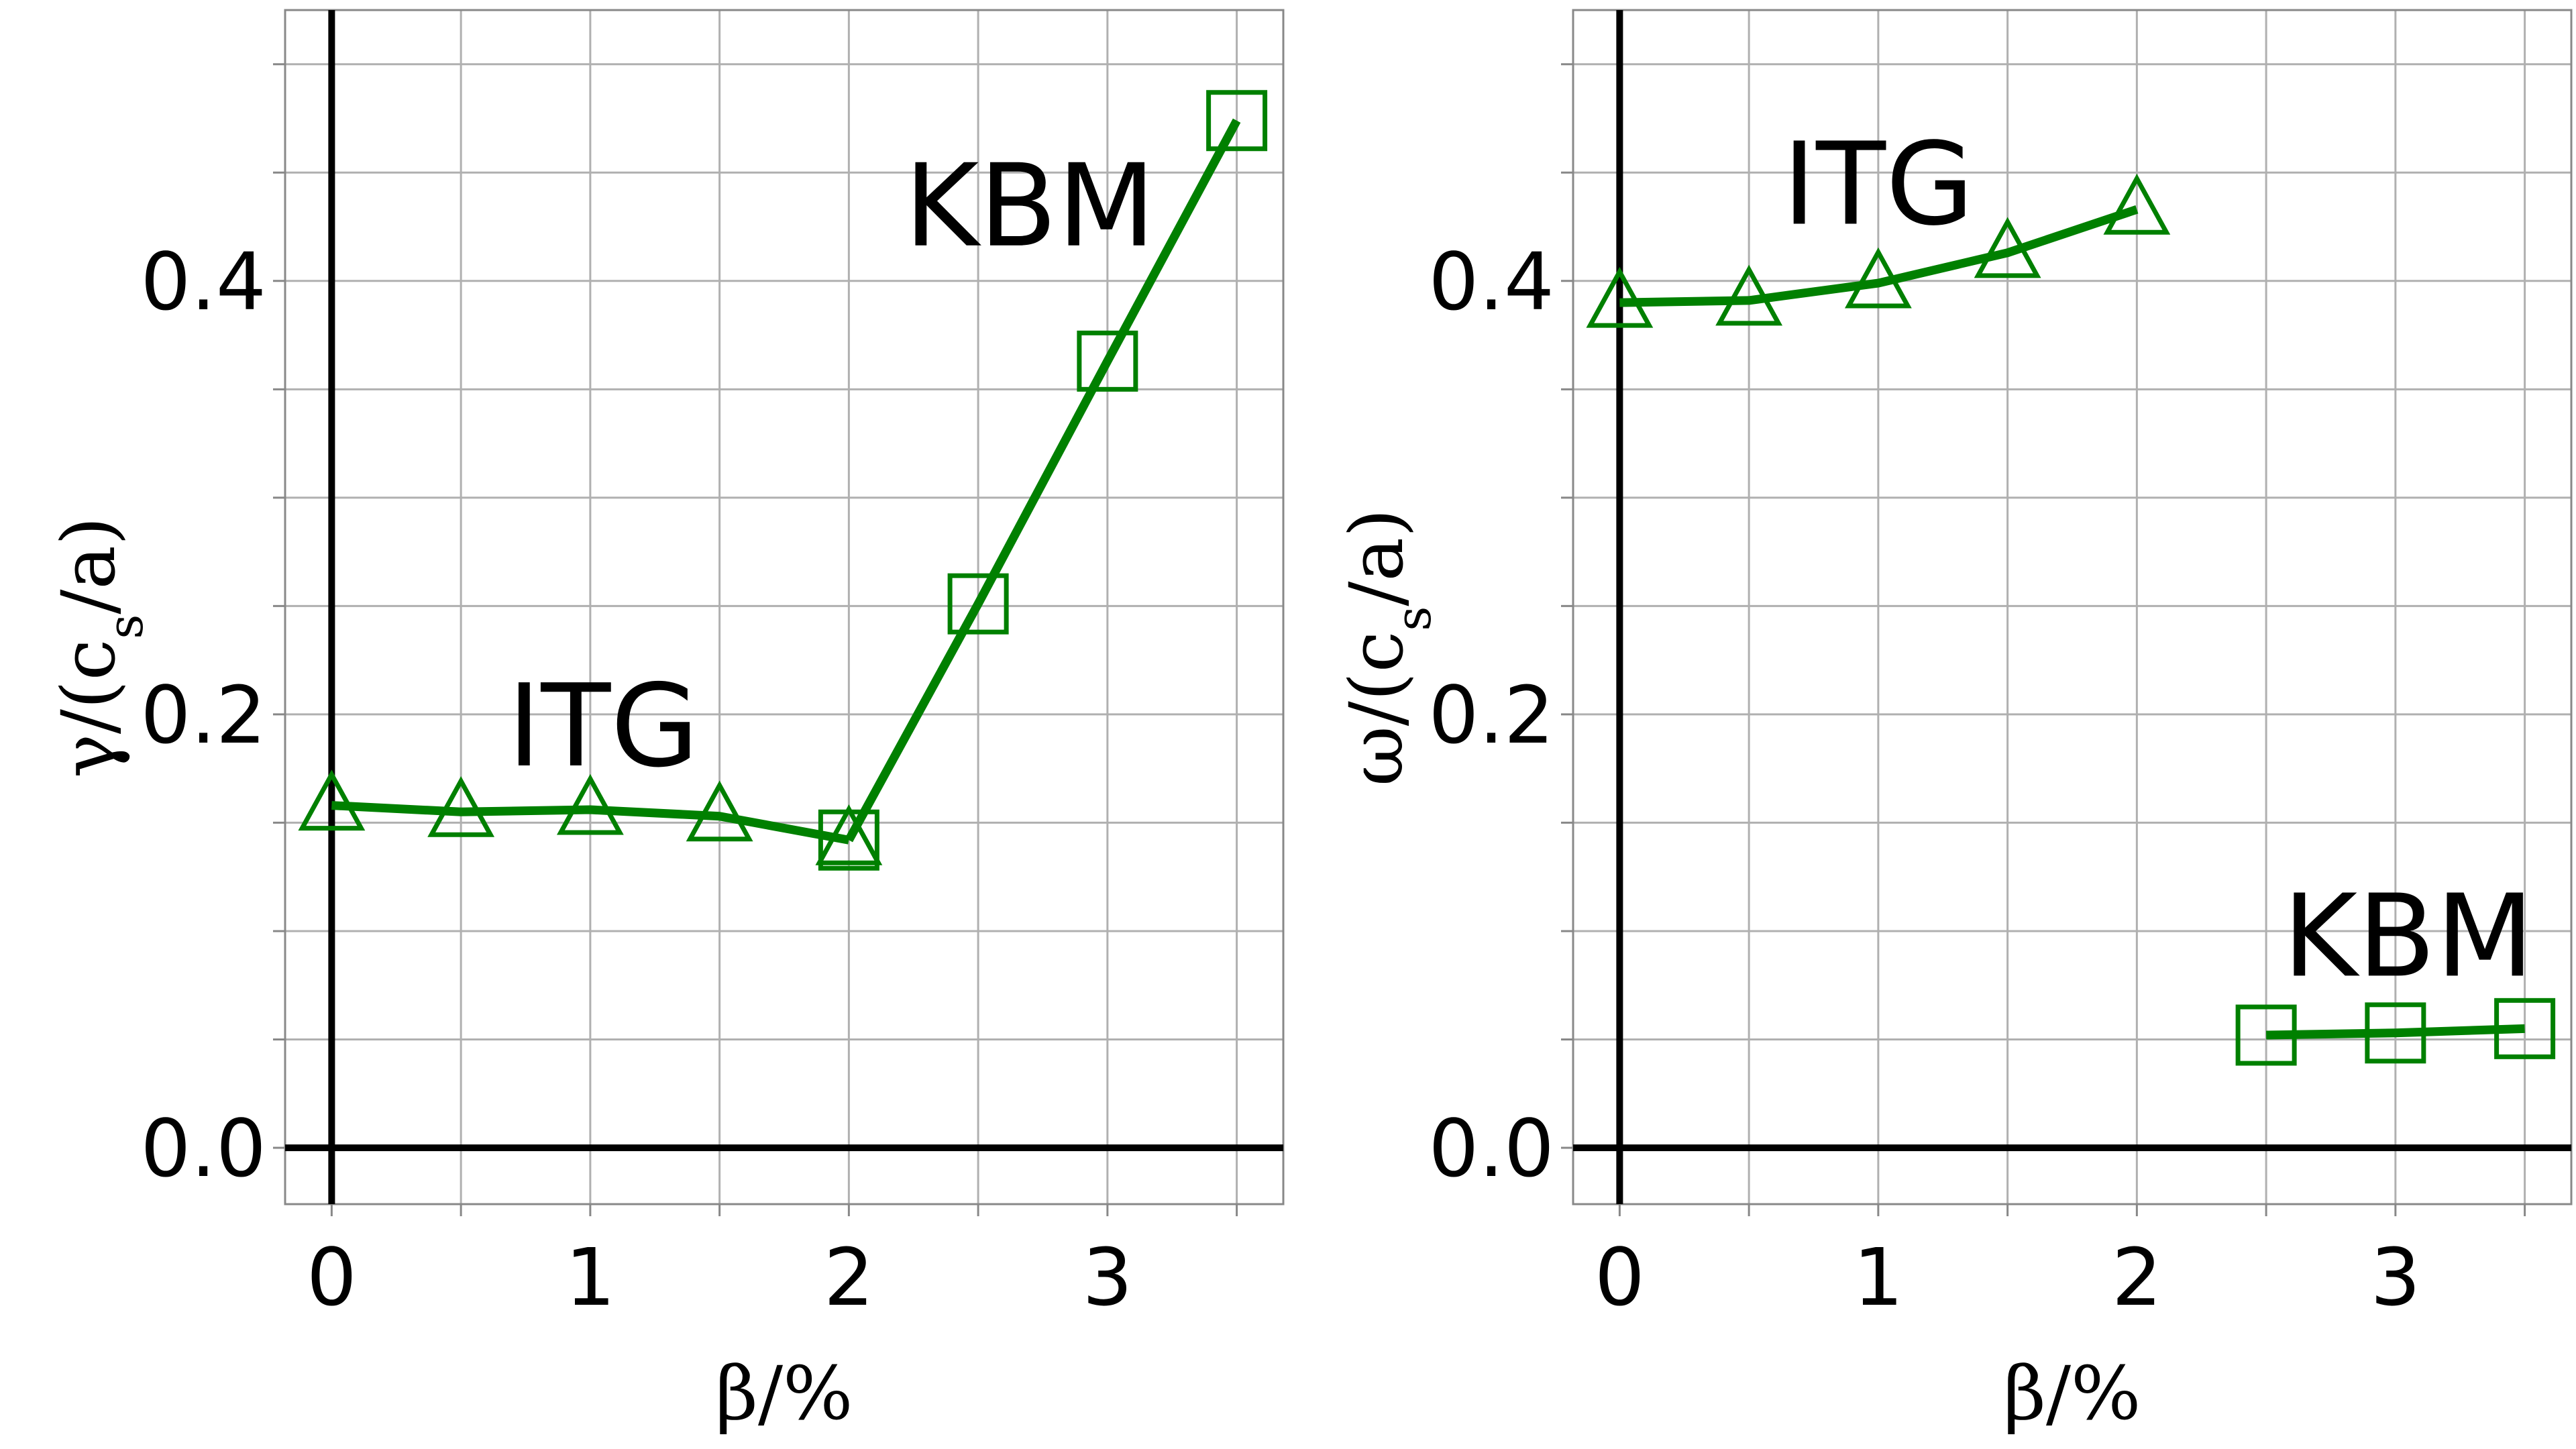  What do you see at coordinates (100, 647) in the screenshot?
I see `y-axis-title: γ/(cs/a)` at bounding box center [100, 647].